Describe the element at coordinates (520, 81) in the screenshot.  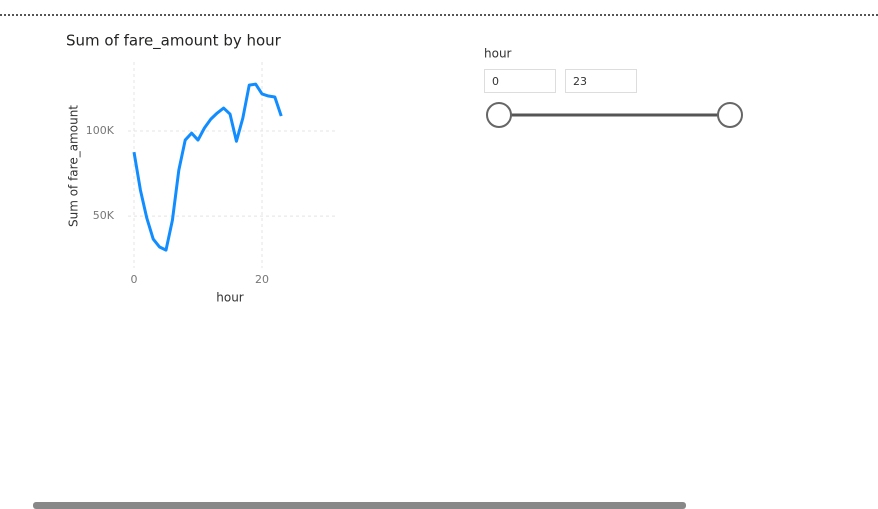
I see `slicer-start-input: 0` at that location.